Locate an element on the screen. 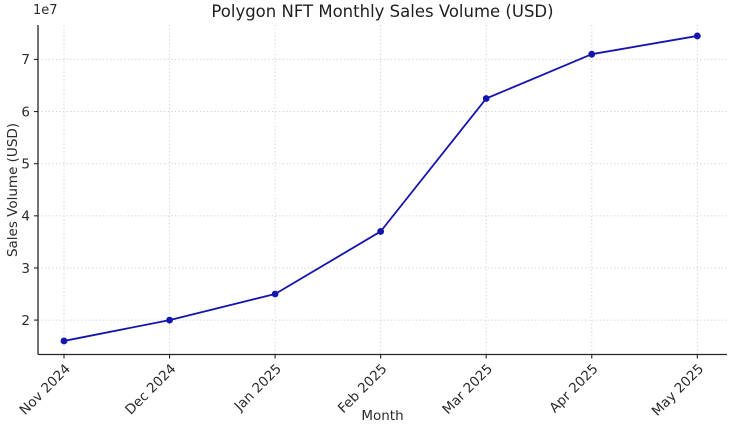 The width and height of the screenshot is (732, 430). y-tick-label: 2 is located at coordinates (25, 321).